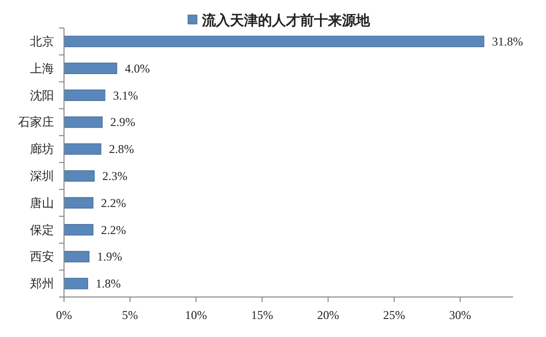 The width and height of the screenshot is (546, 337). I want to click on y-tick-label: 沈阳, so click(42, 95).